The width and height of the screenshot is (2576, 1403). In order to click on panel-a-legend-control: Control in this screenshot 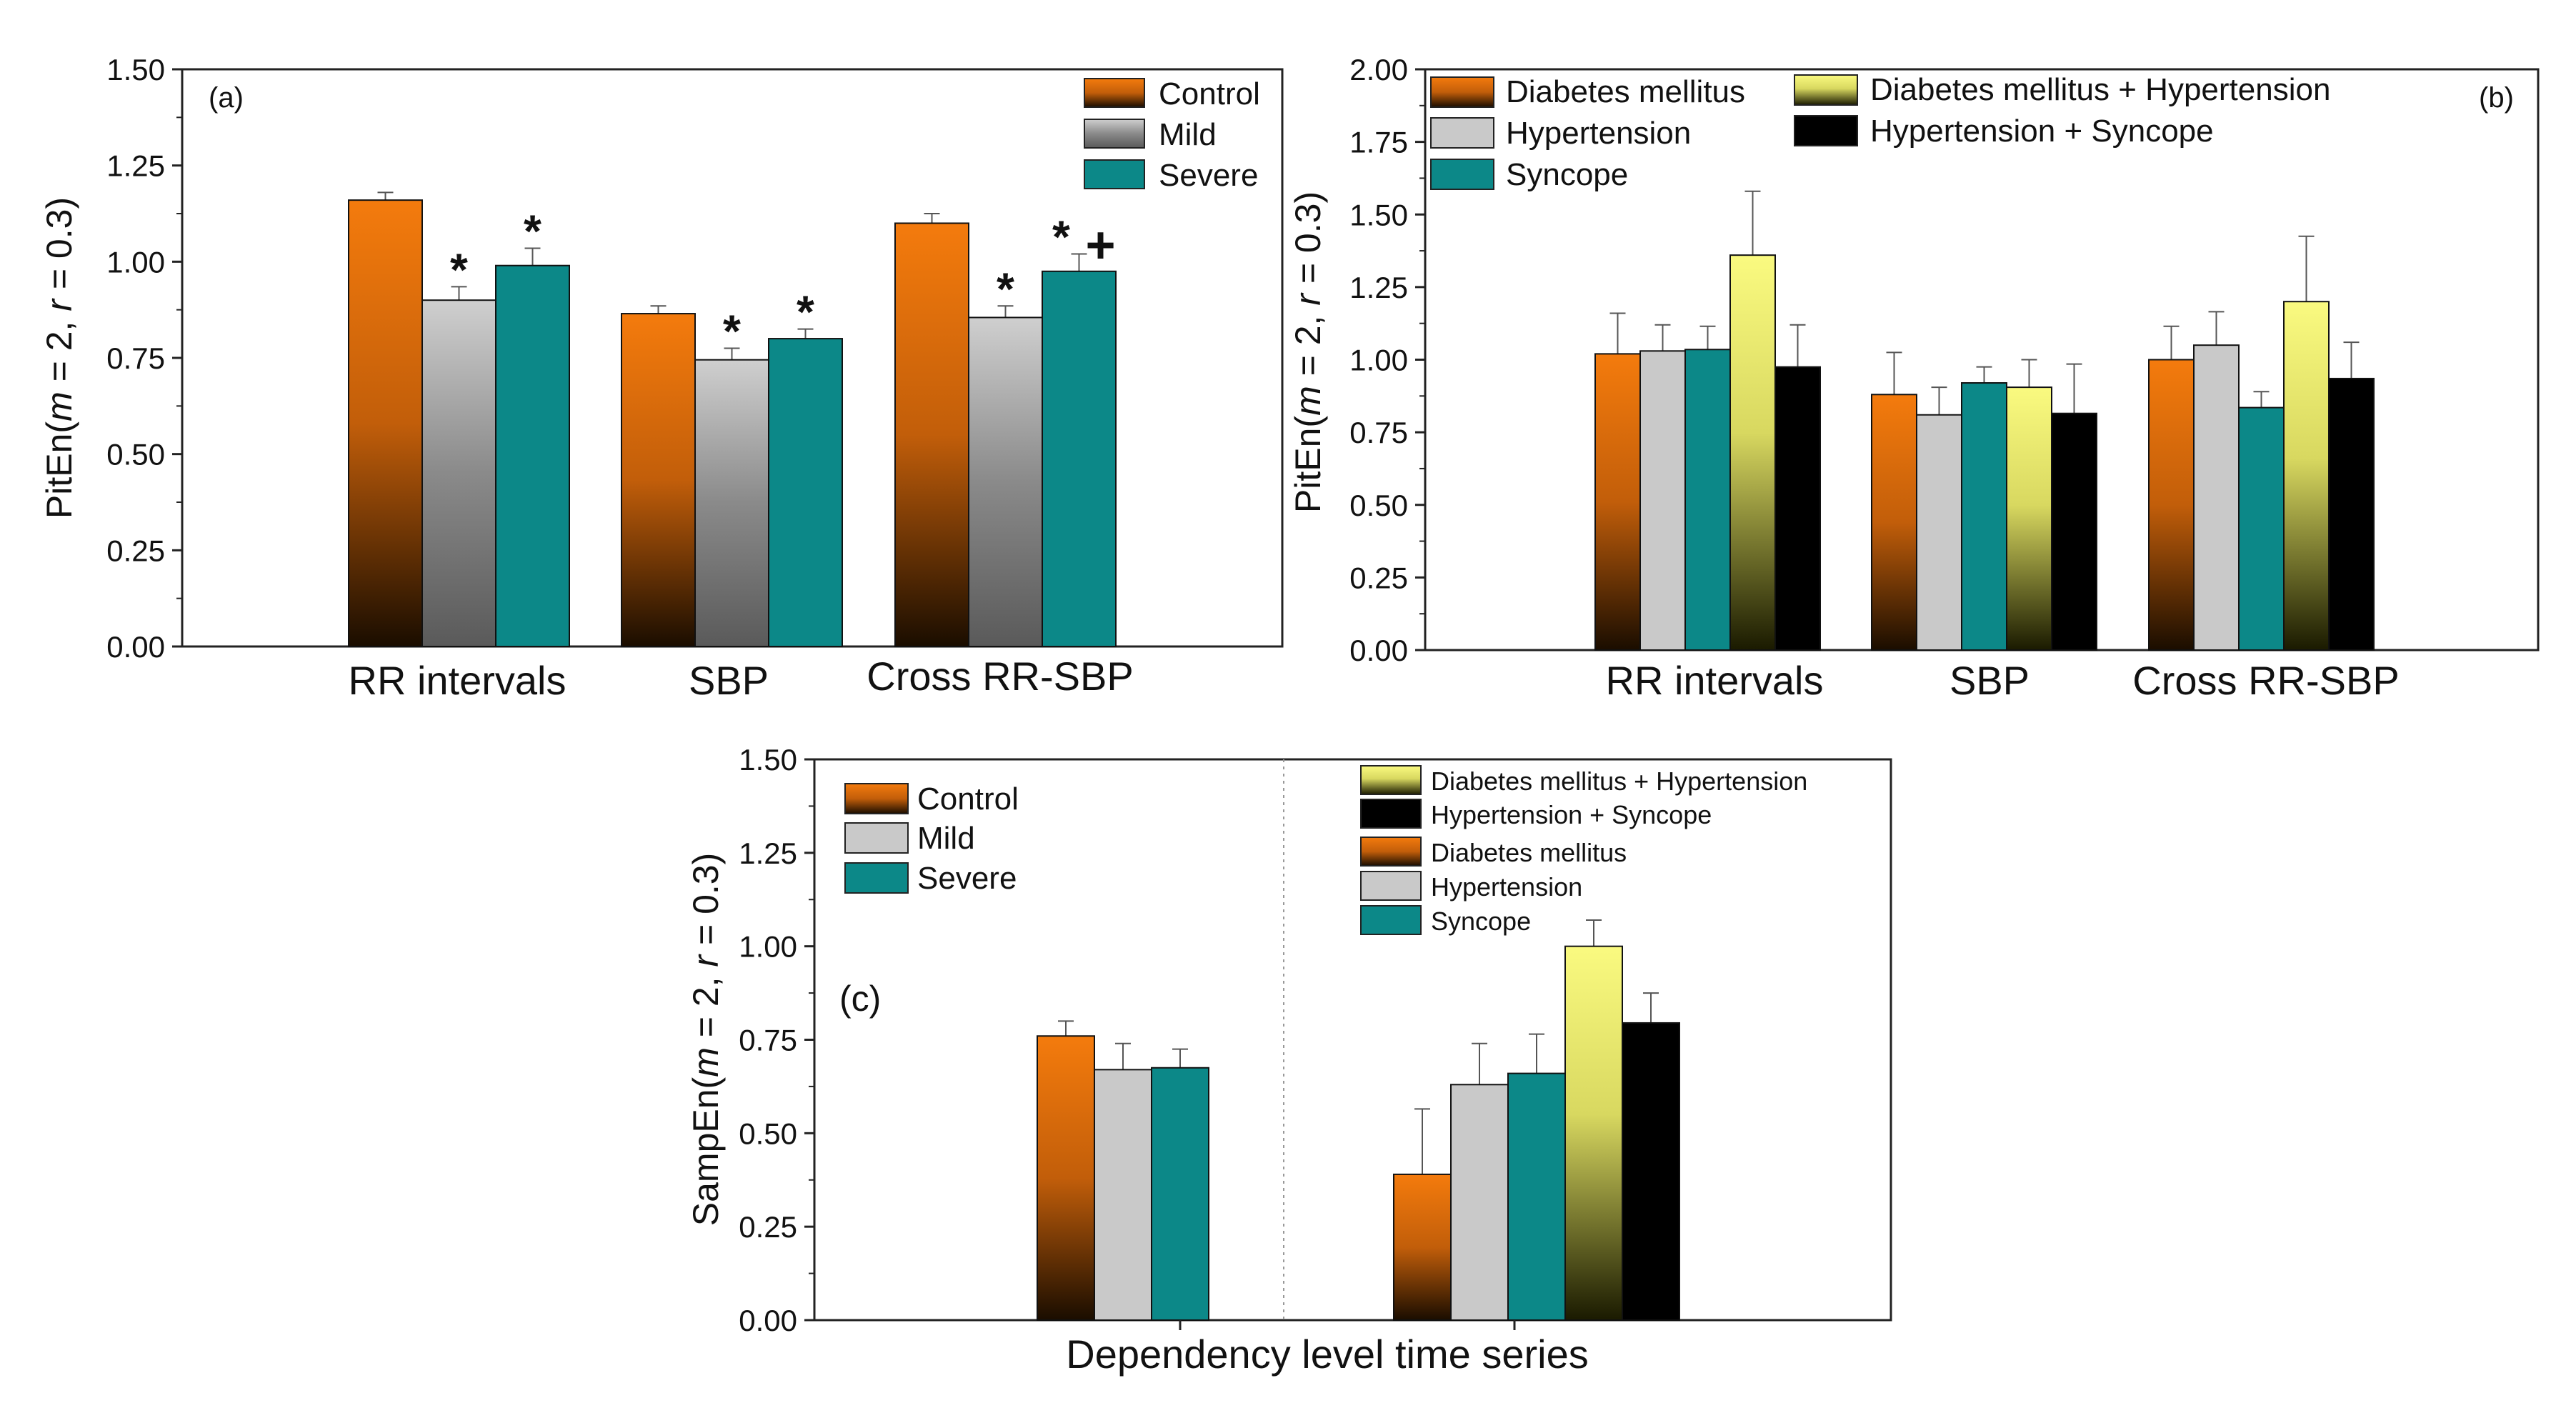, I will do `click(1210, 94)`.